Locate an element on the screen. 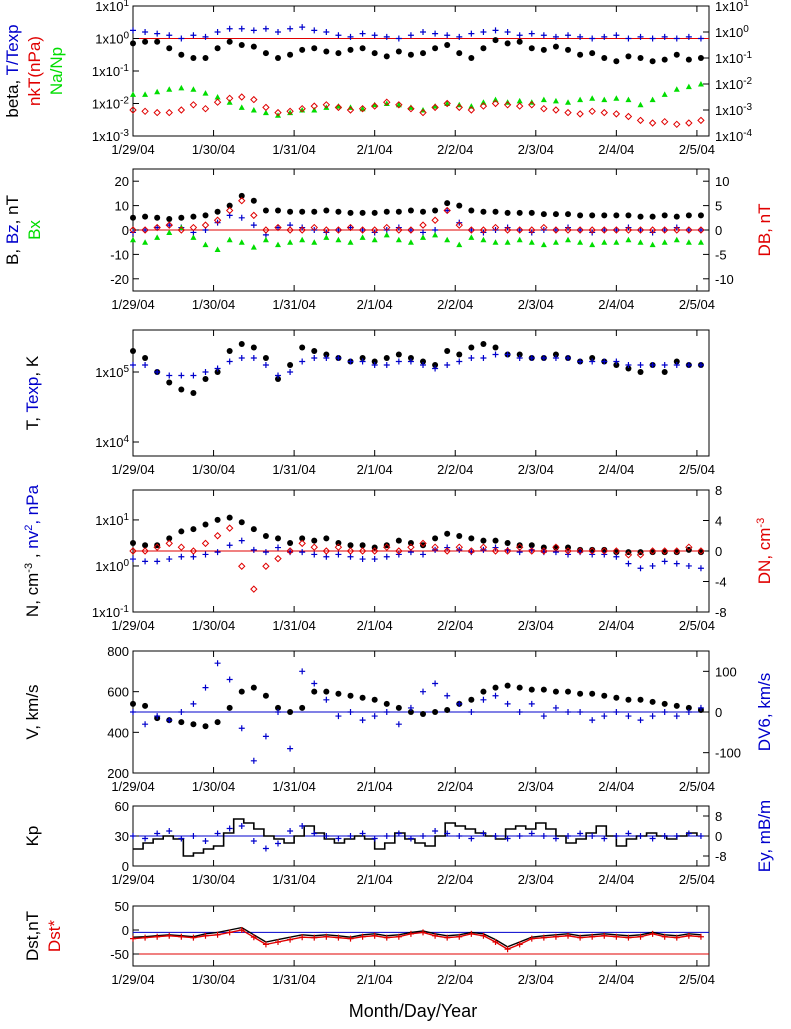  series-line-p7-black is located at coordinates (416, 937).